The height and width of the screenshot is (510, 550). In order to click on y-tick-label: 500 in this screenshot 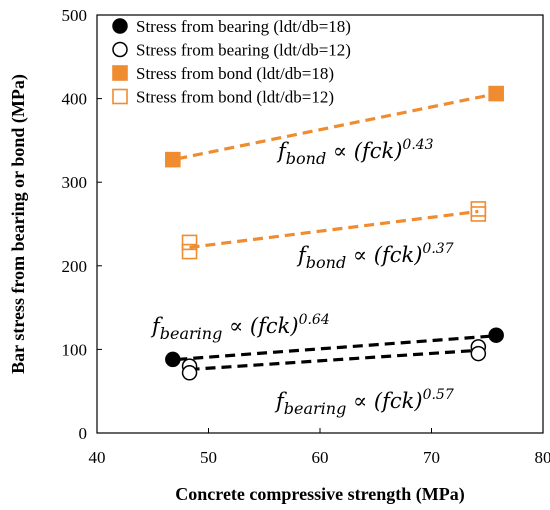, I will do `click(75, 15)`.